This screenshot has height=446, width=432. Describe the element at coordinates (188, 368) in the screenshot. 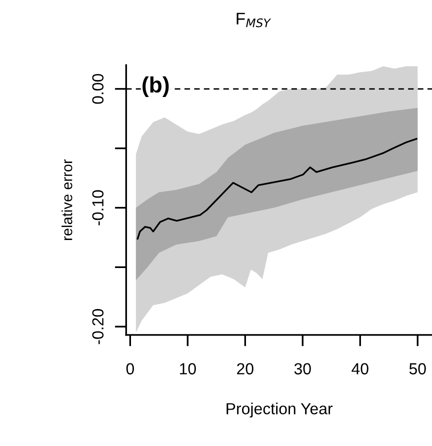

I see `x-tick-label: 10` at that location.